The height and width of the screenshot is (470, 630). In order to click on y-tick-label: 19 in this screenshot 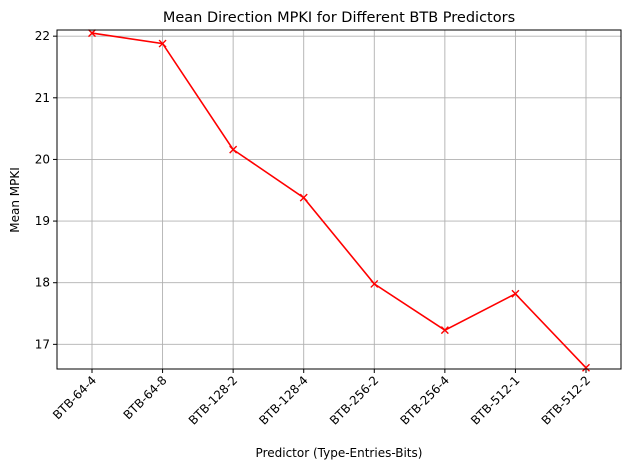, I will do `click(42, 221)`.